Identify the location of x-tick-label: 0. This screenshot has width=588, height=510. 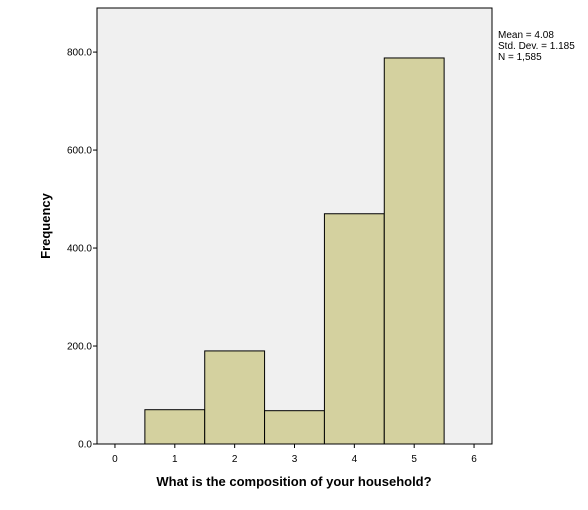
(115, 459).